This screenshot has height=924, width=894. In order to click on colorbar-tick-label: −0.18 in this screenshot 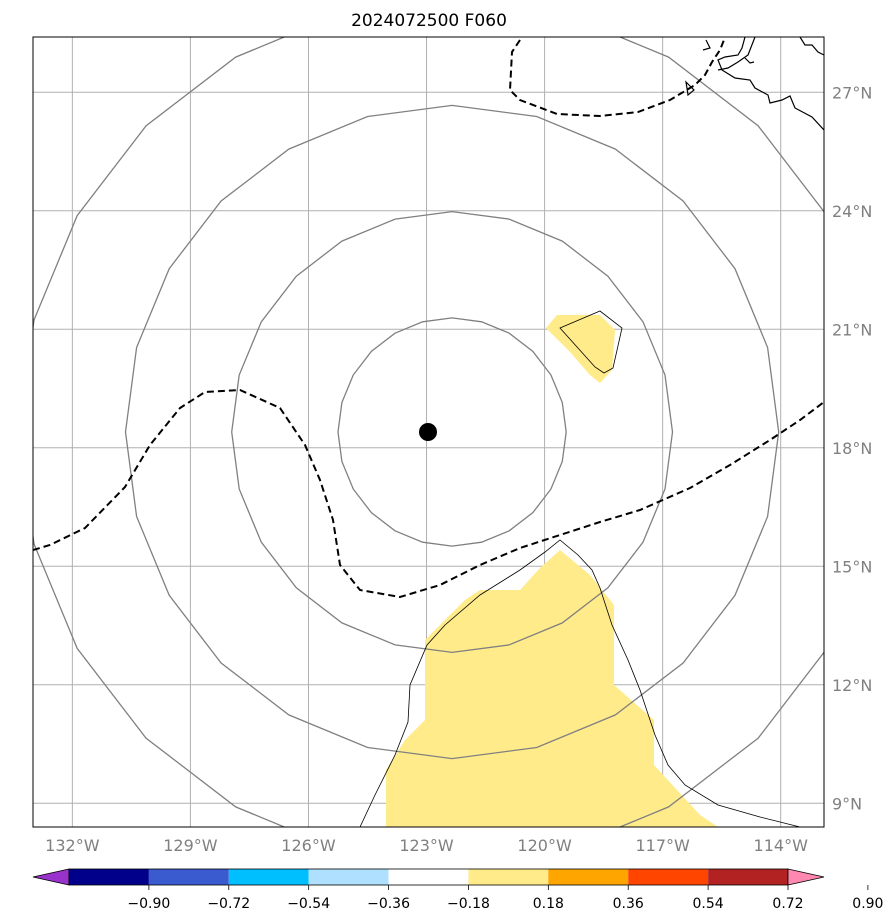, I will do `click(468, 904)`.